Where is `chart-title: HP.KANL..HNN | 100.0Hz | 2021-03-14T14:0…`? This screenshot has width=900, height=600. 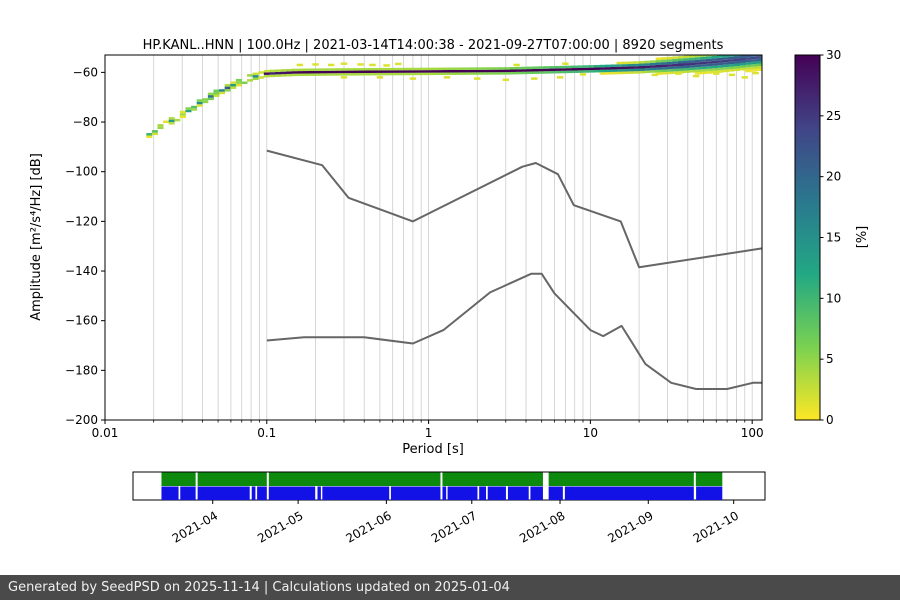
chart-title: HP.KANL..HNN | 100.0Hz | 2021-03-14T14:0… is located at coordinates (433, 45).